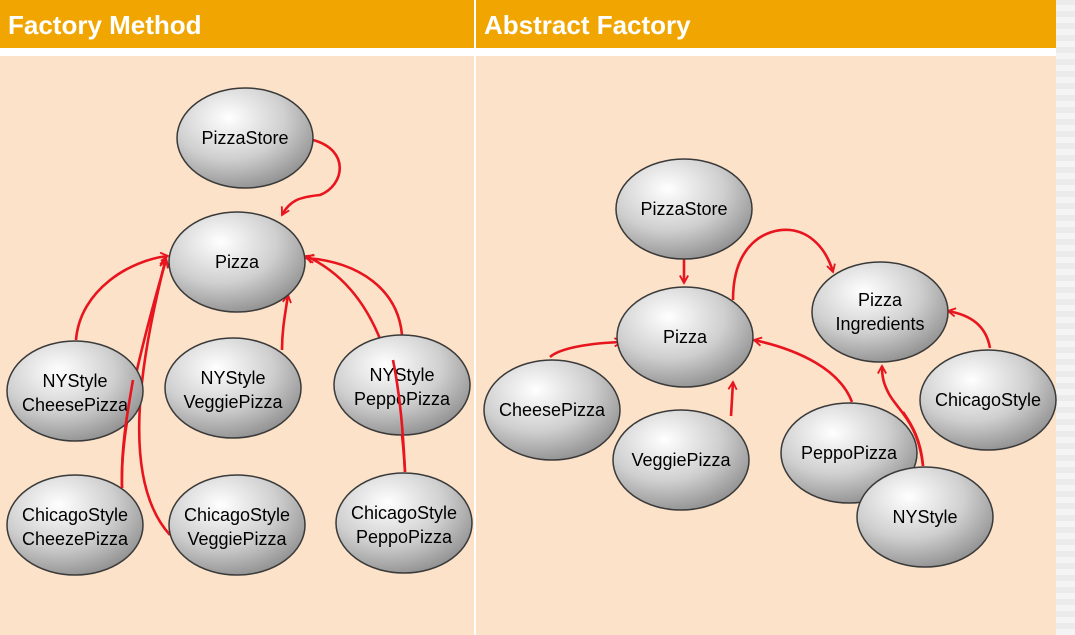  I want to click on edge-pizzastore-to-pizza, so click(310, 176).